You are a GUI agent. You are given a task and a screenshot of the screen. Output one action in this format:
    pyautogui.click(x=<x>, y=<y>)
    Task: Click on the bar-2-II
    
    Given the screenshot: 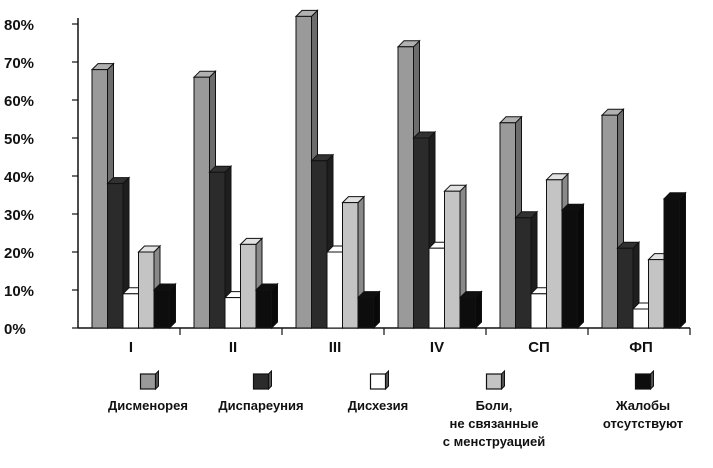 What is the action you would take?
    pyautogui.click(x=220, y=247)
    